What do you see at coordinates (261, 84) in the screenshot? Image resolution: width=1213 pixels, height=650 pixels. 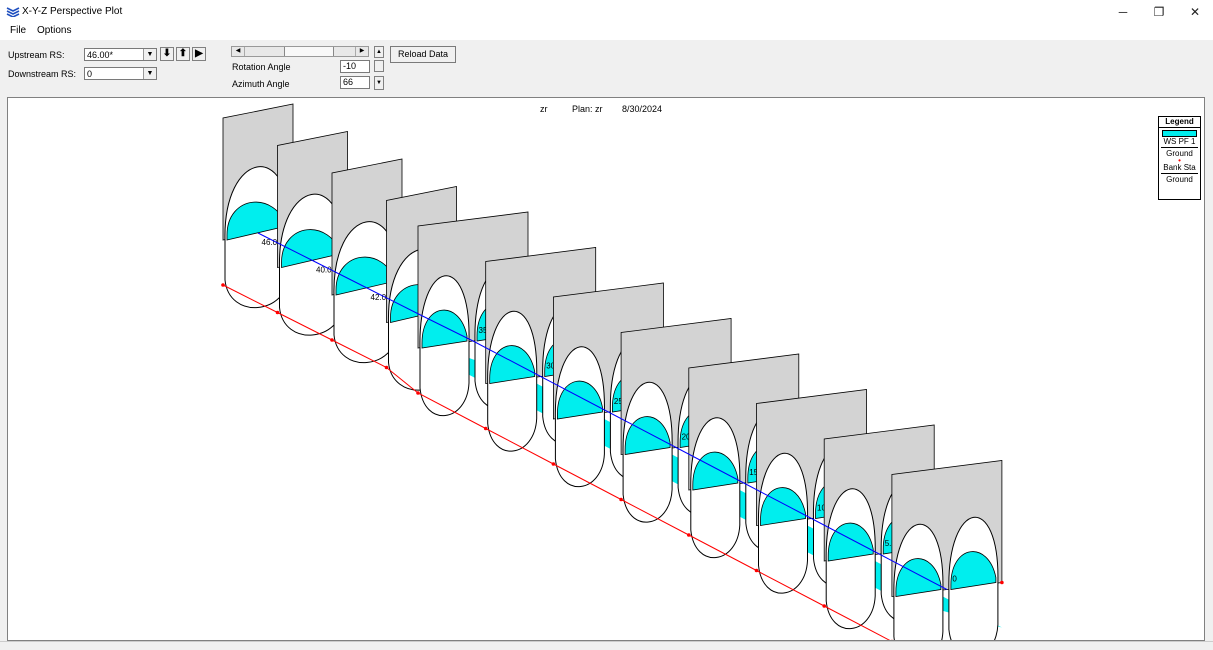 I see `azimuth-label: Azimuth Angle` at bounding box center [261, 84].